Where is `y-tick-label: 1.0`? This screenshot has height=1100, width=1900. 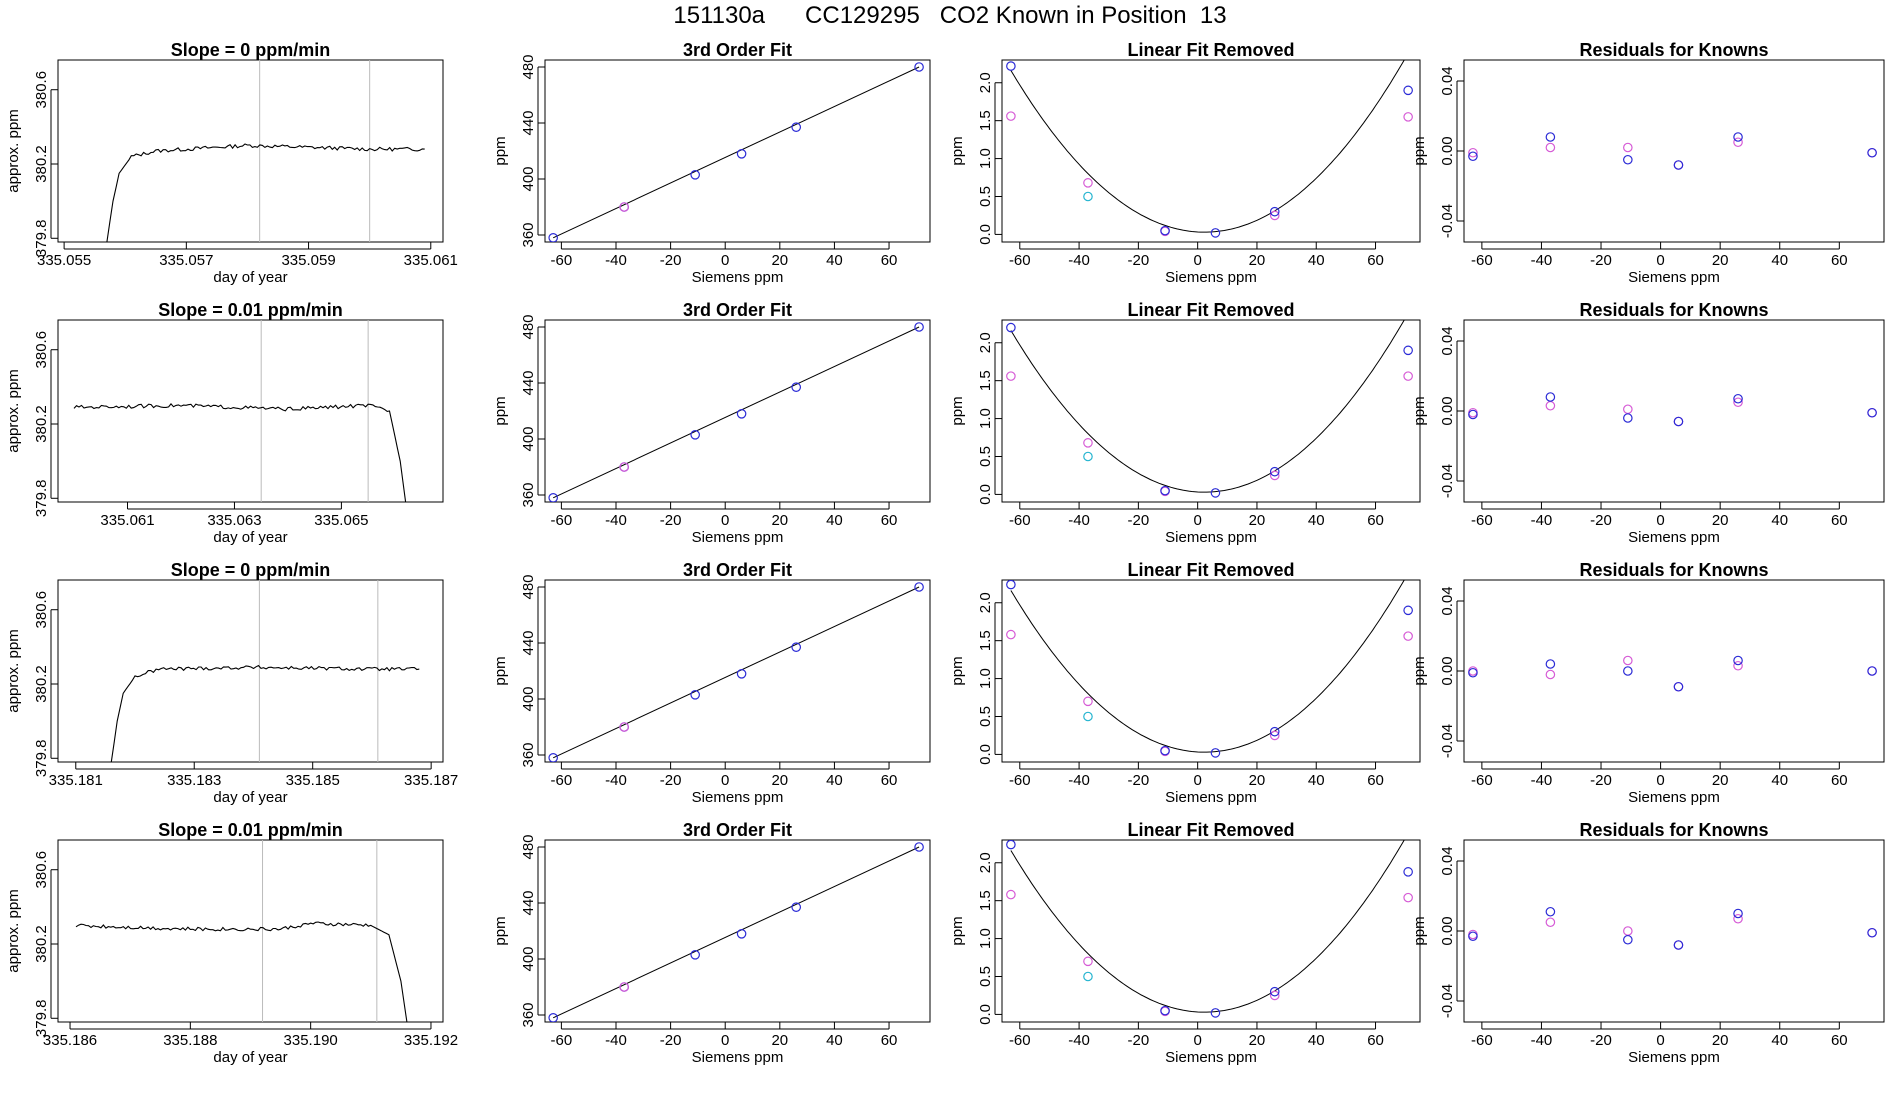
y-tick-label: 1.0 is located at coordinates (985, 158).